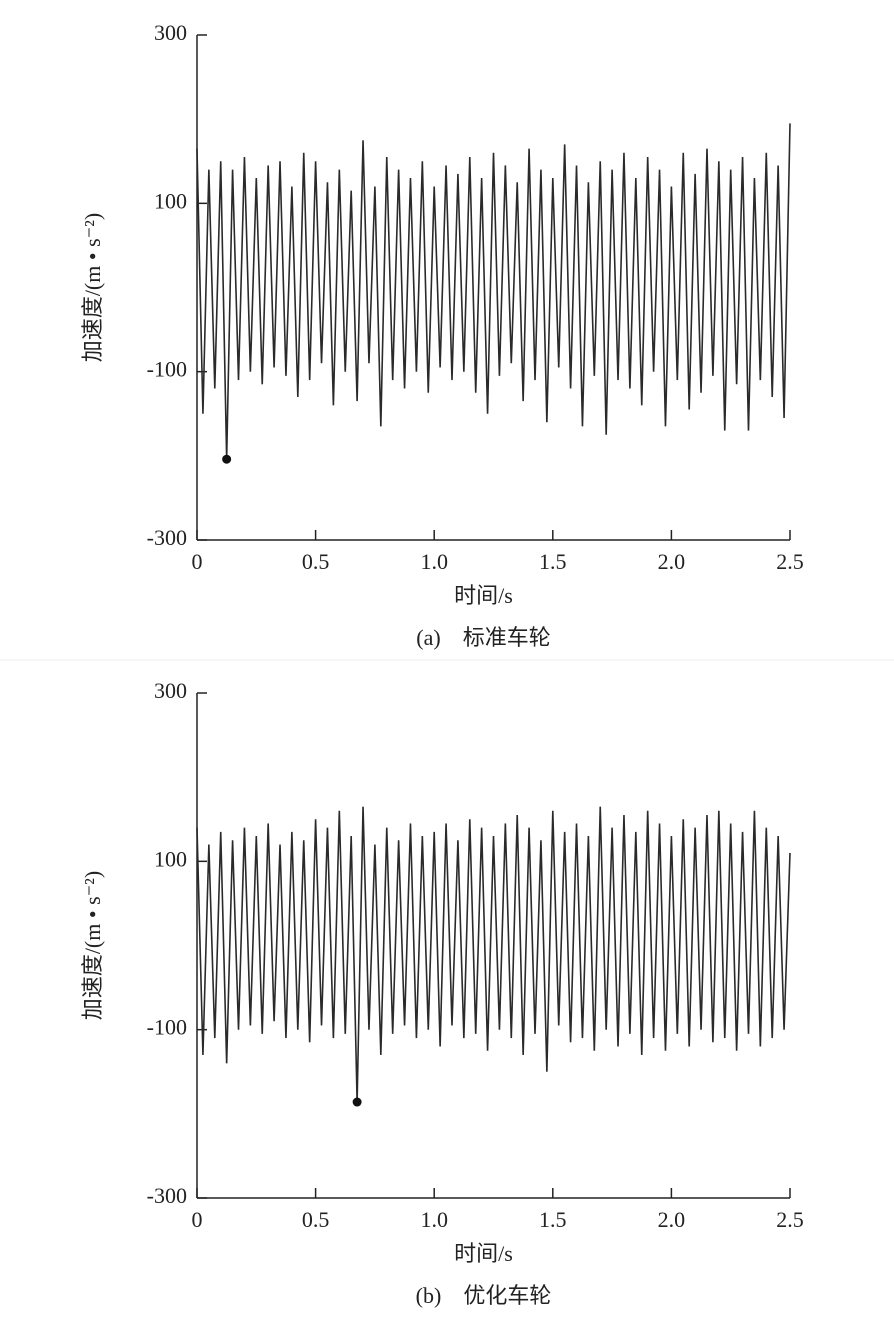  I want to click on caption: (b) 优化车轮, so click(484, 1295).